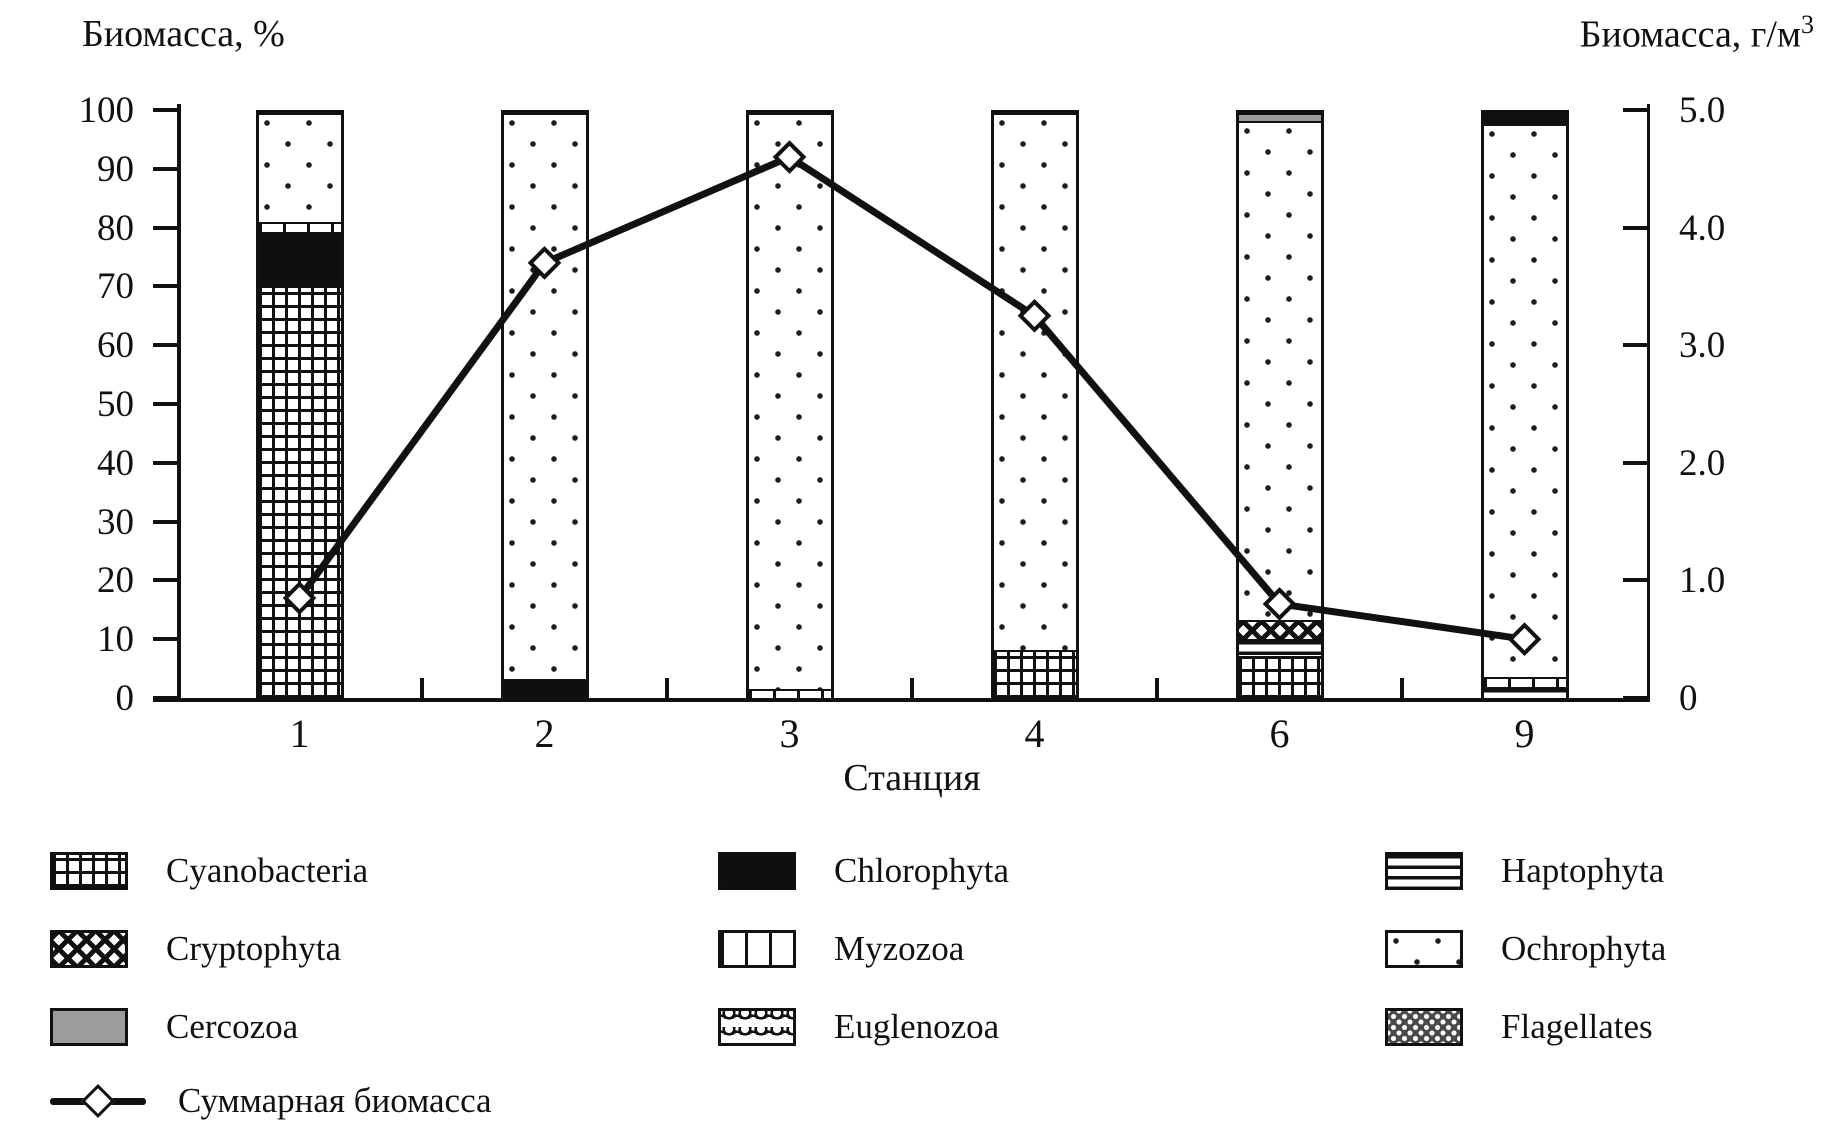 Image resolution: width=1830 pixels, height=1132 pixels. I want to click on left-axis-tick-label: 80, so click(115, 228).